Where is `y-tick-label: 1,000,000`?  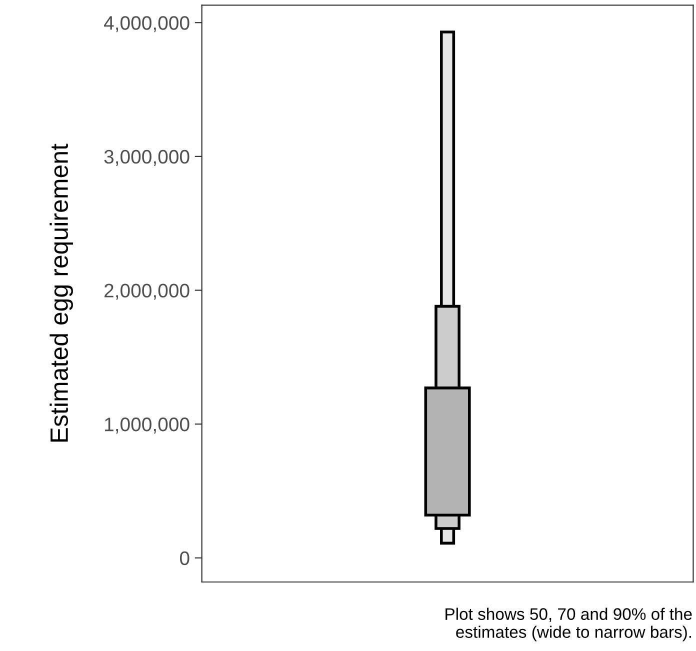
y-tick-label: 1,000,000 is located at coordinates (147, 426).